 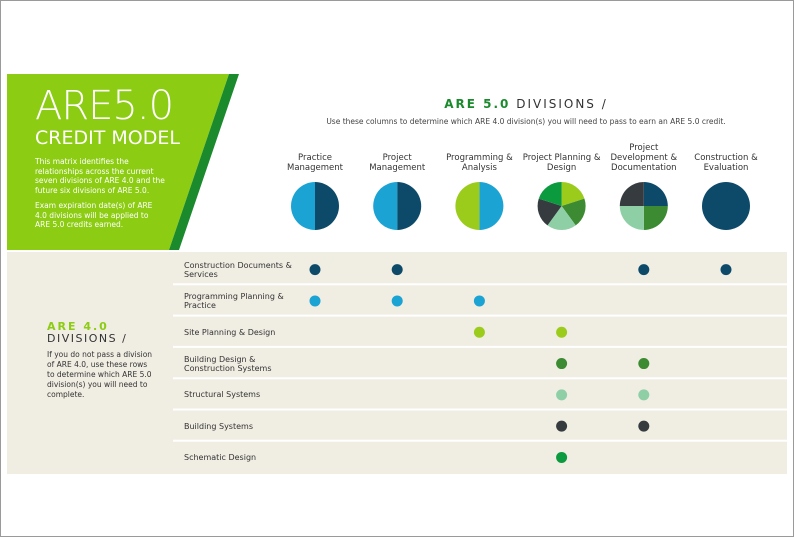 I want to click on row-label: Construction Documents & Services, so click(x=238, y=269).